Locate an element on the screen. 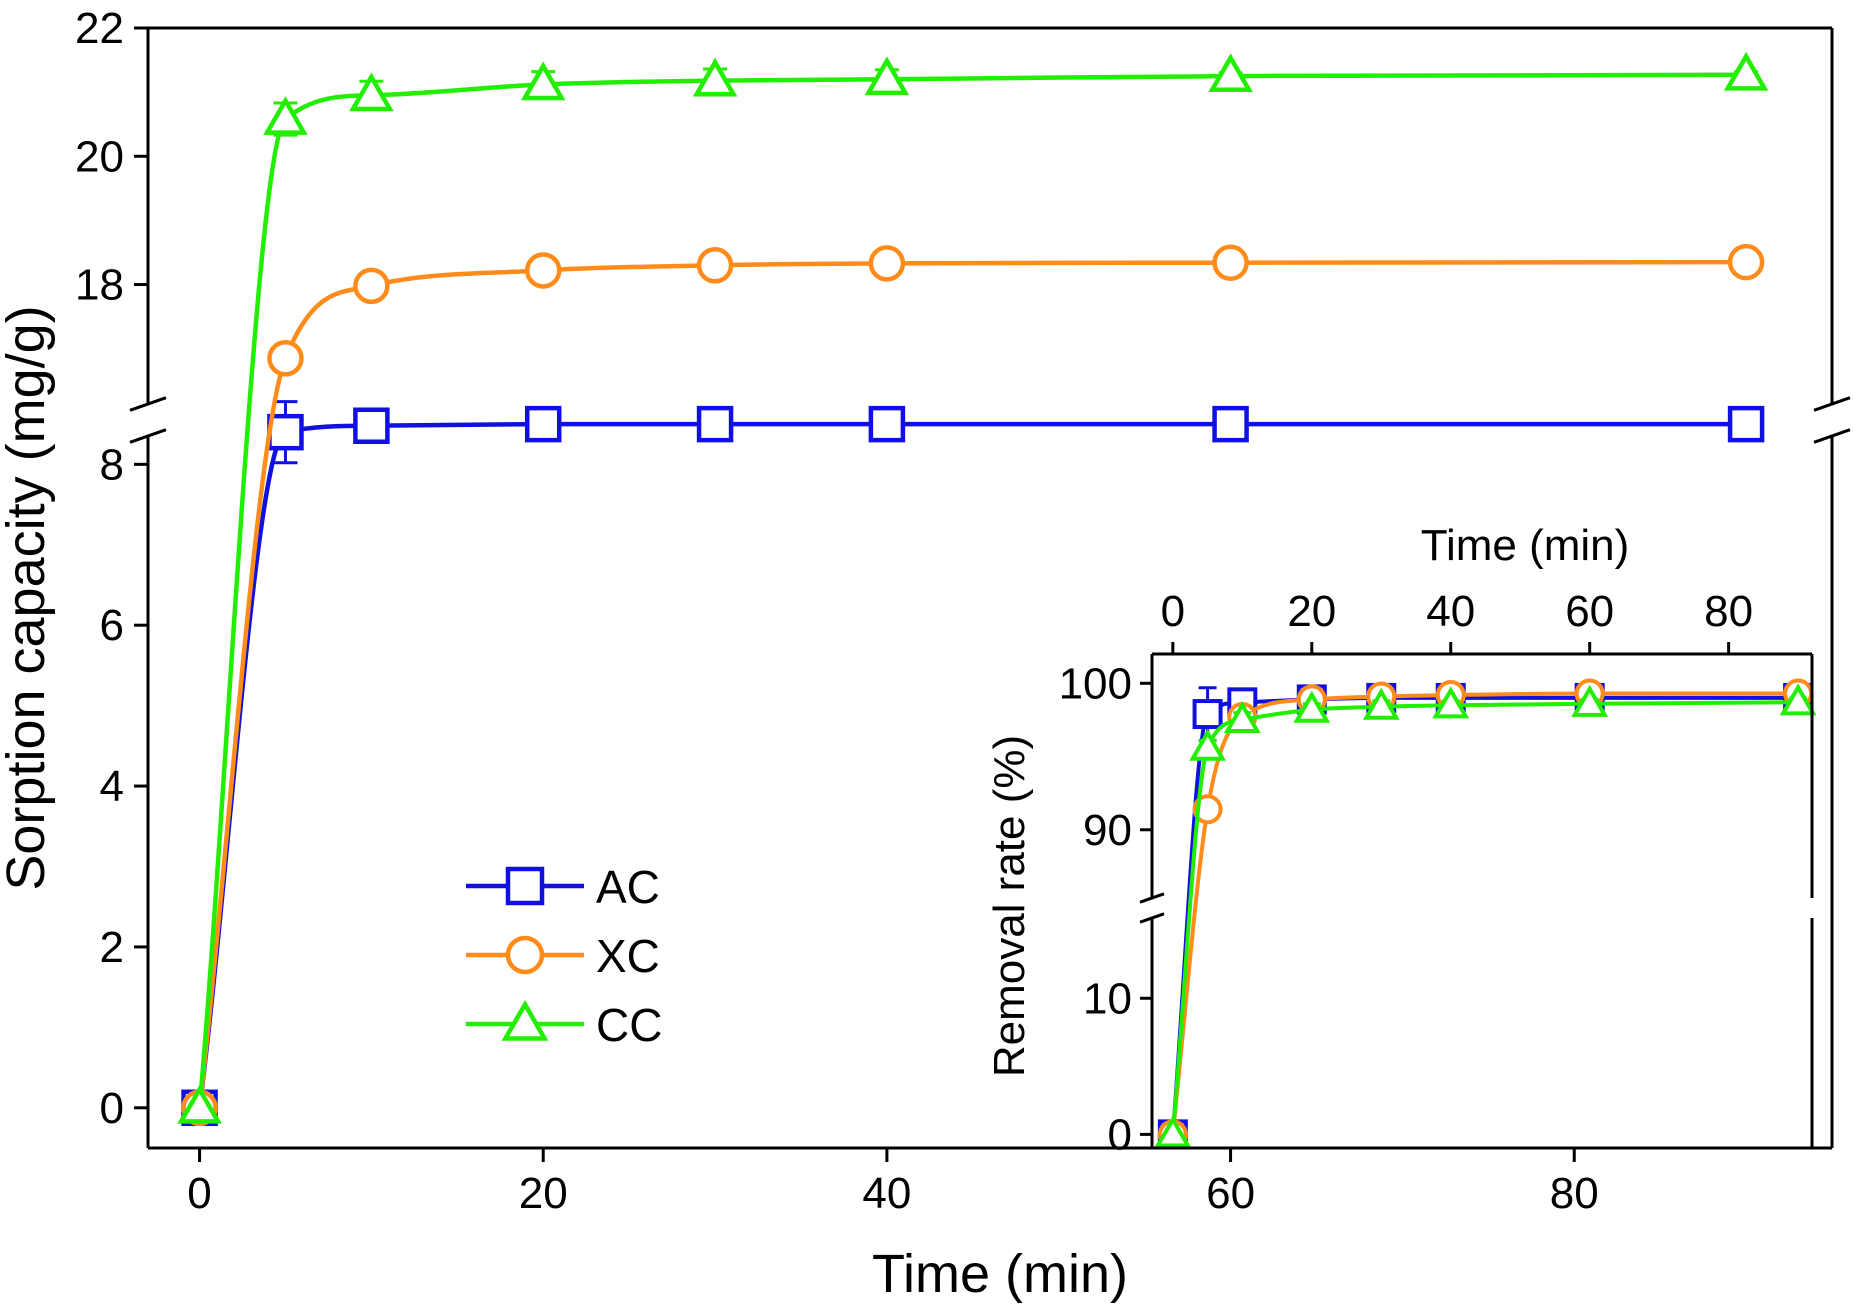  inset-x-tick-label: 60 is located at coordinates (1589, 611).